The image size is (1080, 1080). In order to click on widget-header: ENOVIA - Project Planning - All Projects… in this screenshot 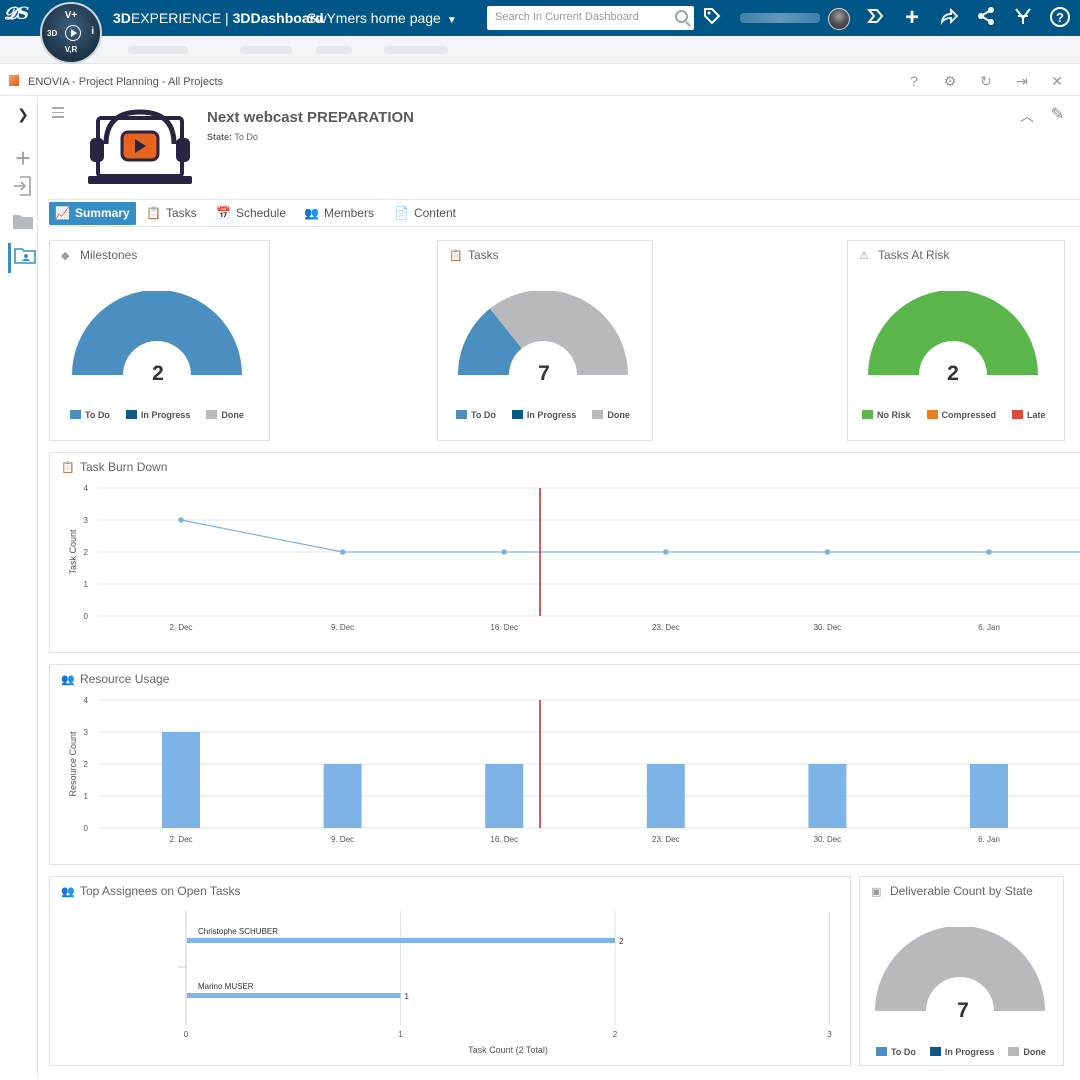, I will do `click(540, 81)`.